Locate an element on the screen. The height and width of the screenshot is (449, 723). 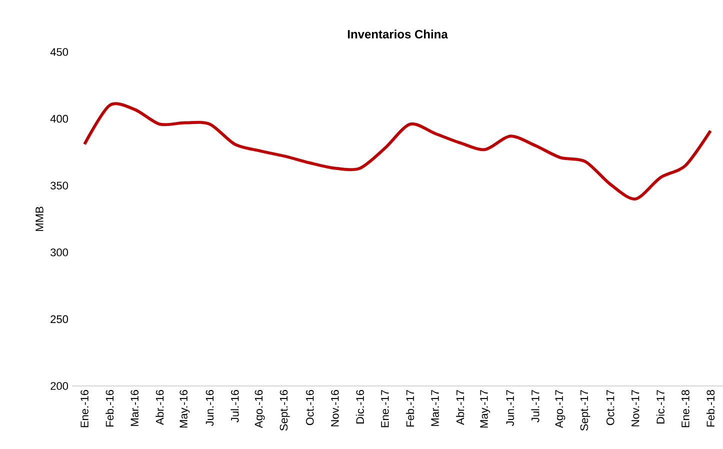
x-tick-label: Nov.-17 is located at coordinates (636, 408).